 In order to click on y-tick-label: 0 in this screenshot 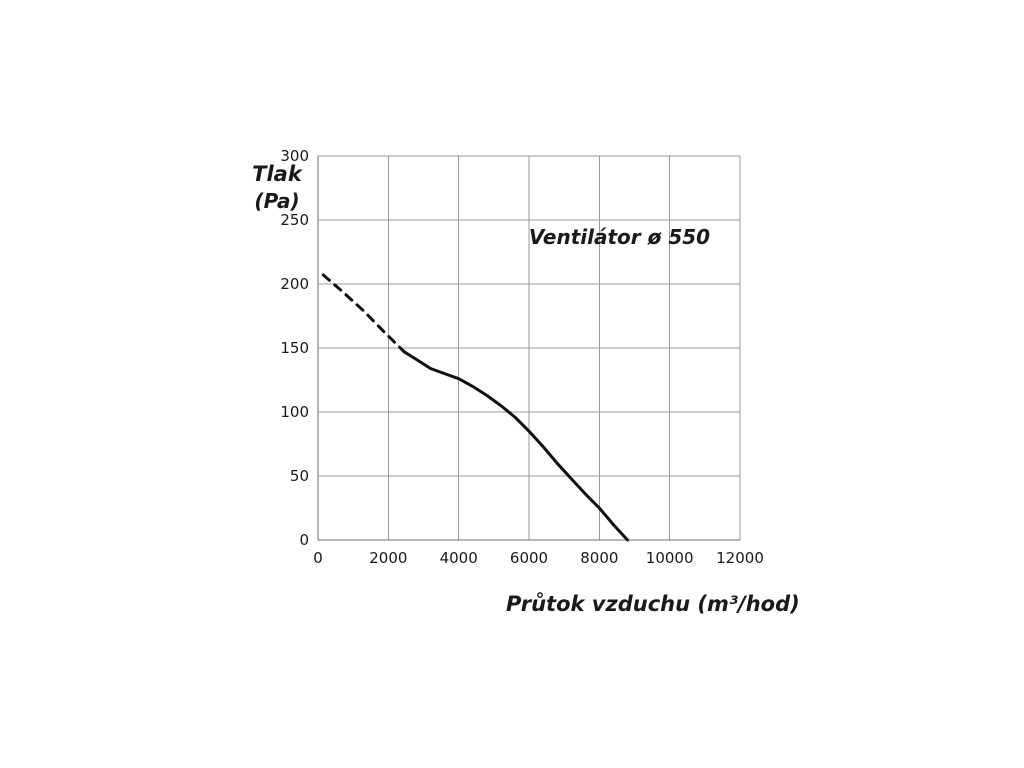, I will do `click(304, 540)`.